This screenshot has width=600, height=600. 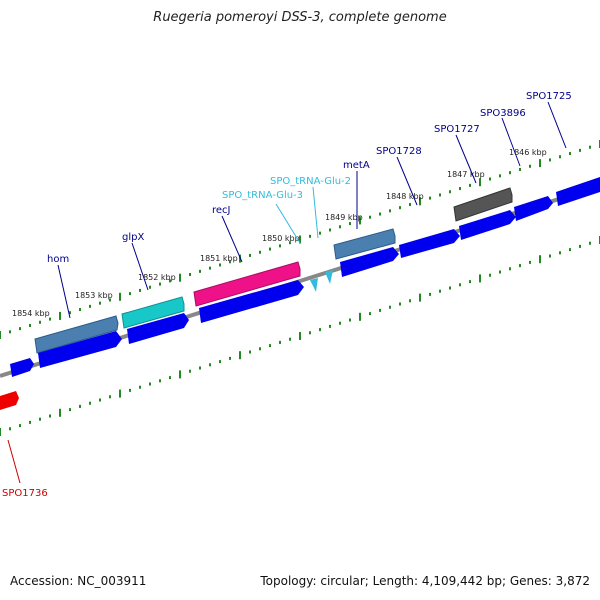 I want to click on gene-label-SPO1728: SPO1728, so click(x=399, y=151).